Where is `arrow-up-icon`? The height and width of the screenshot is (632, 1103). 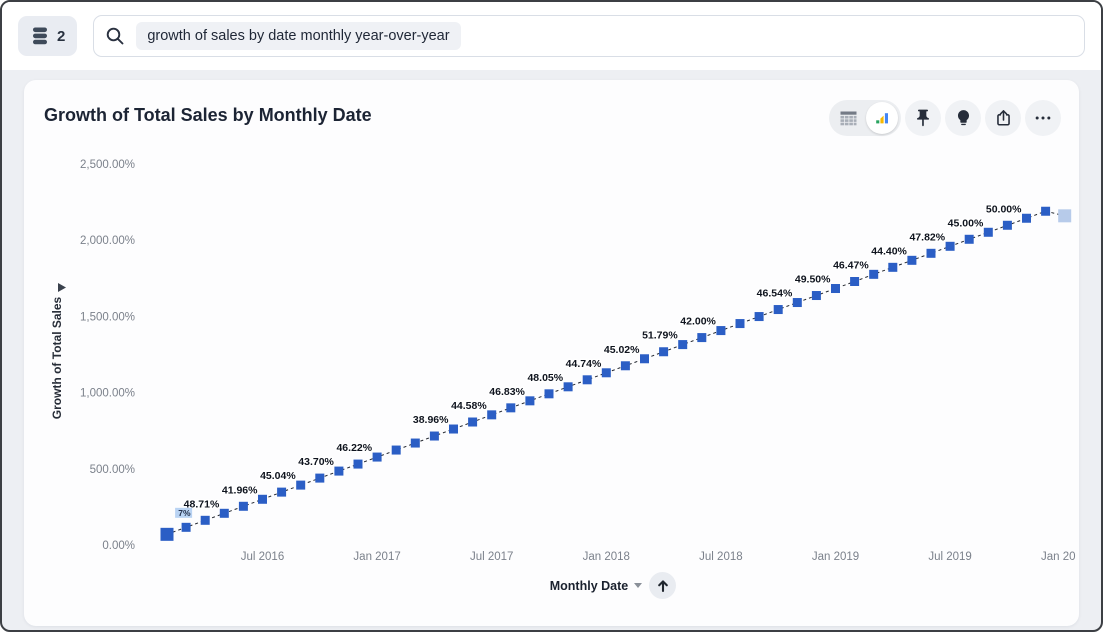 arrow-up-icon is located at coordinates (662, 585).